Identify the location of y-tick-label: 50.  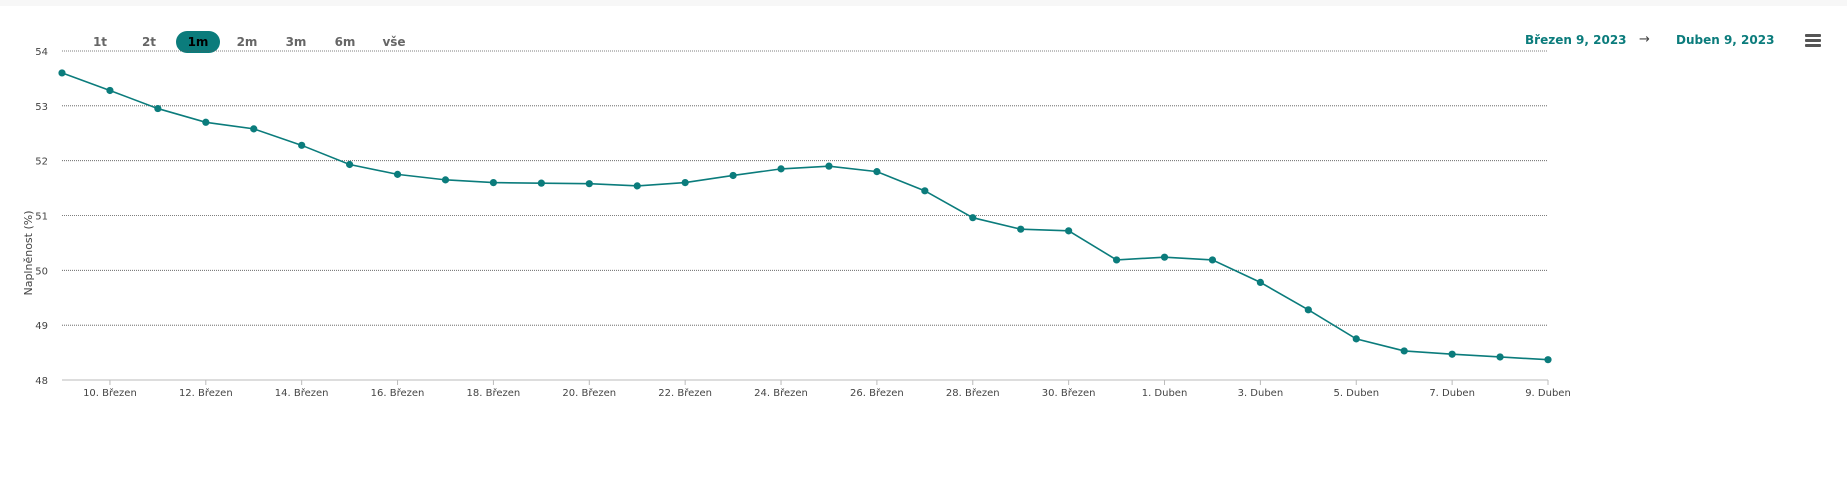
(41, 271).